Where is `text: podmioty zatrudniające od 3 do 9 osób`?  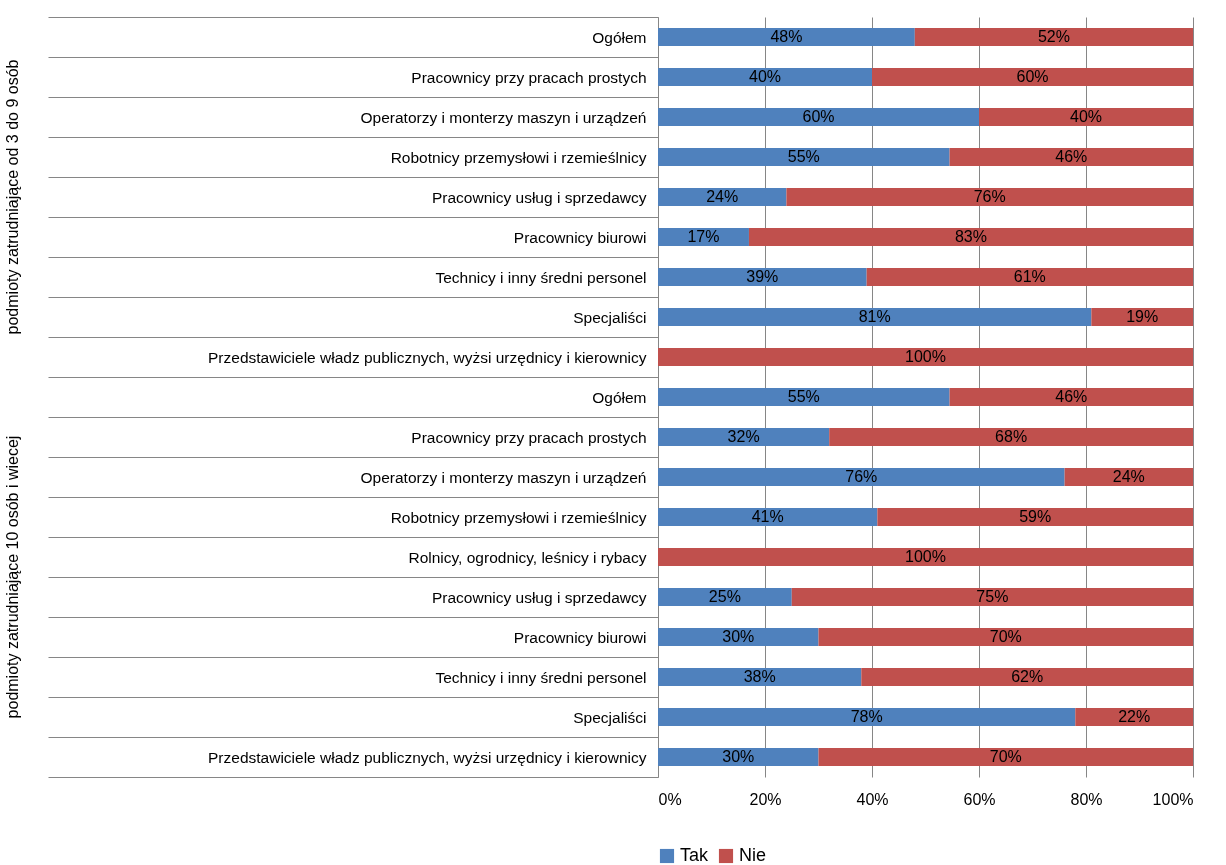 text: podmioty zatrudniające od 3 do 9 osób is located at coordinates (12, 197).